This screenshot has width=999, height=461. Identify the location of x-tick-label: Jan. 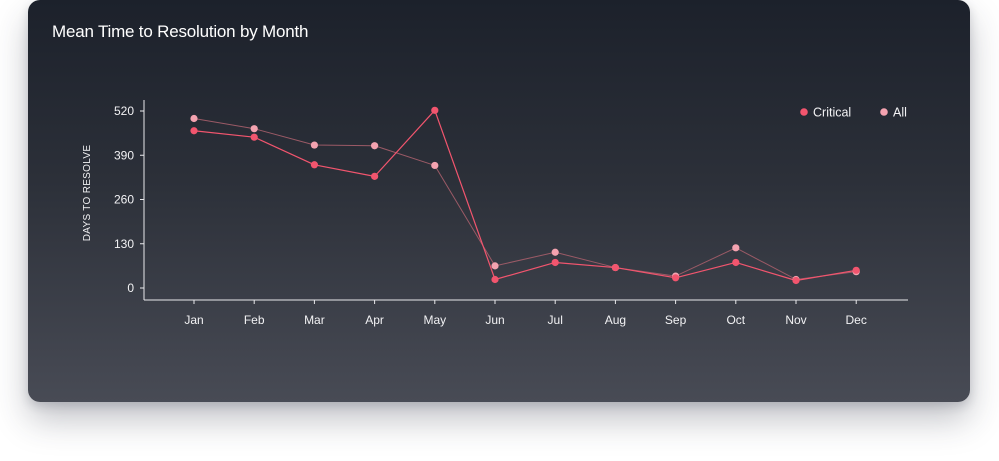
(193, 320).